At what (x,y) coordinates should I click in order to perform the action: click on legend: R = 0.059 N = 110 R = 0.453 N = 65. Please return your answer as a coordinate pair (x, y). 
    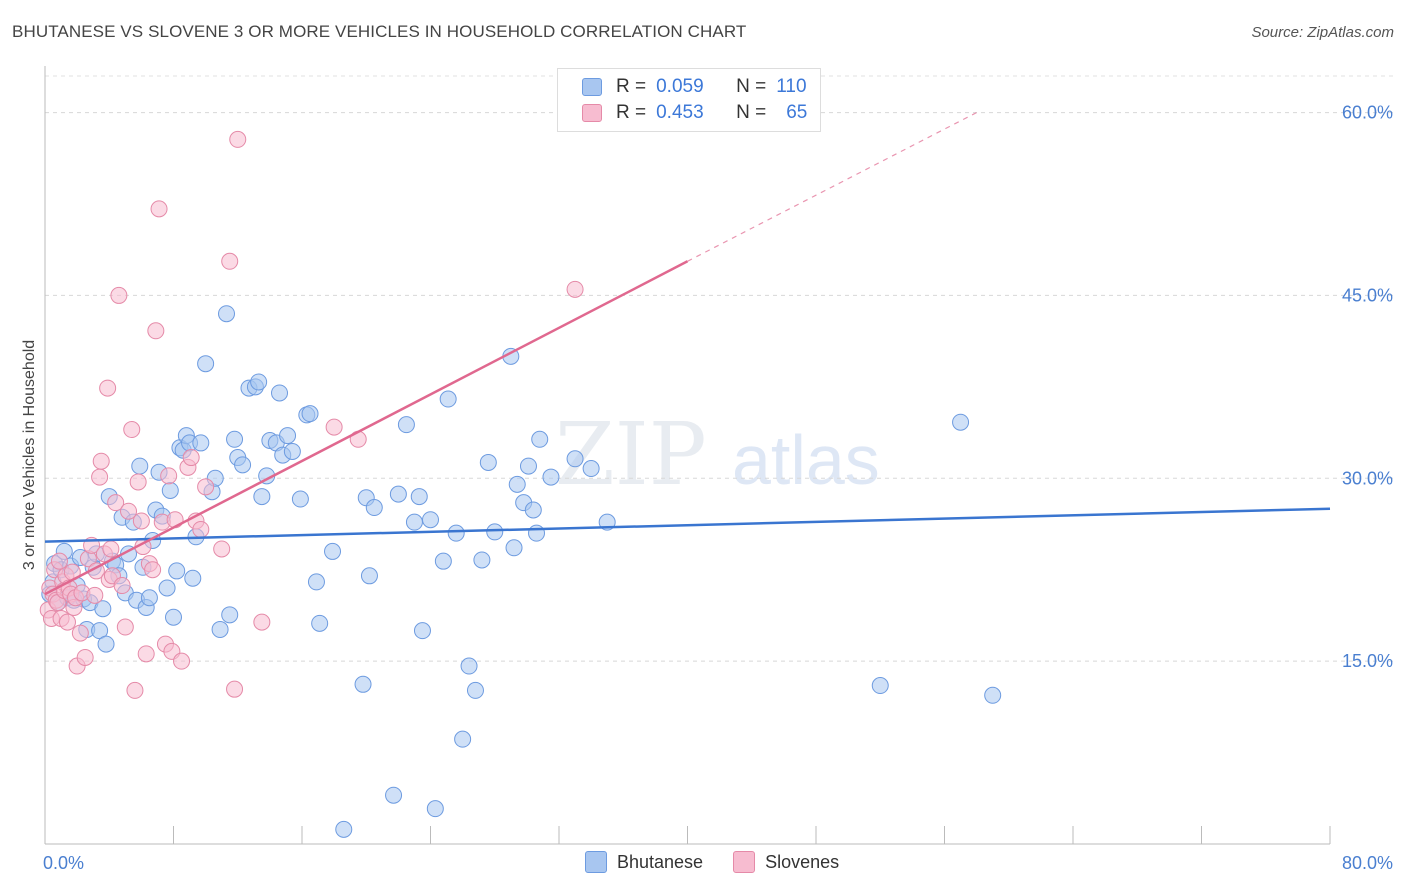
    Looking at the image, I should click on (689, 100).